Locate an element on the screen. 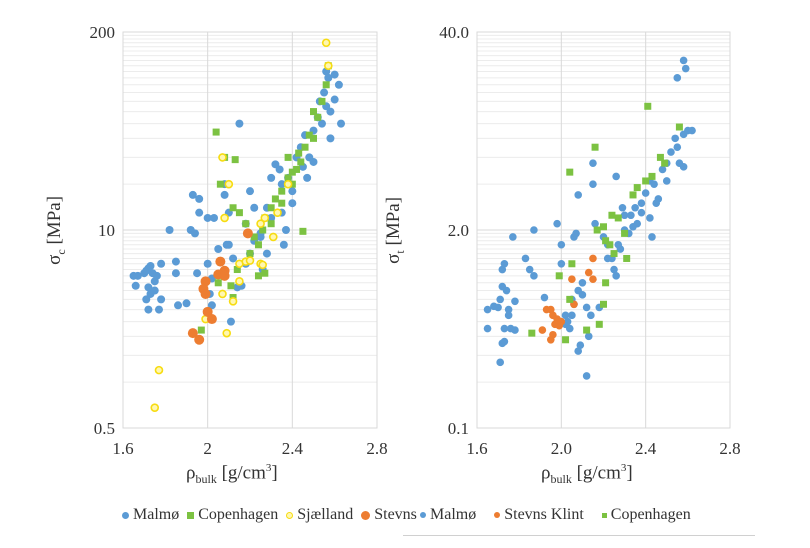  legend-label: Malmø is located at coordinates (453, 514).